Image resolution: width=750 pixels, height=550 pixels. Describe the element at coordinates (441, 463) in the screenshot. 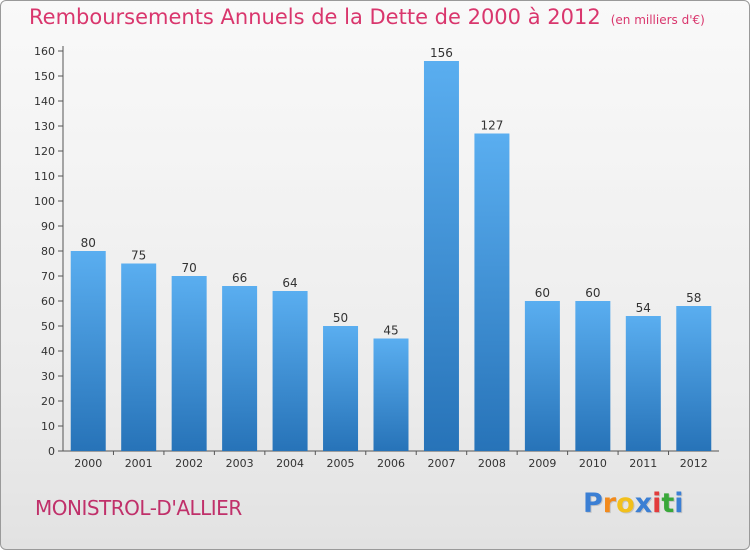

I see `x-tick-label-2007: 2007` at that location.